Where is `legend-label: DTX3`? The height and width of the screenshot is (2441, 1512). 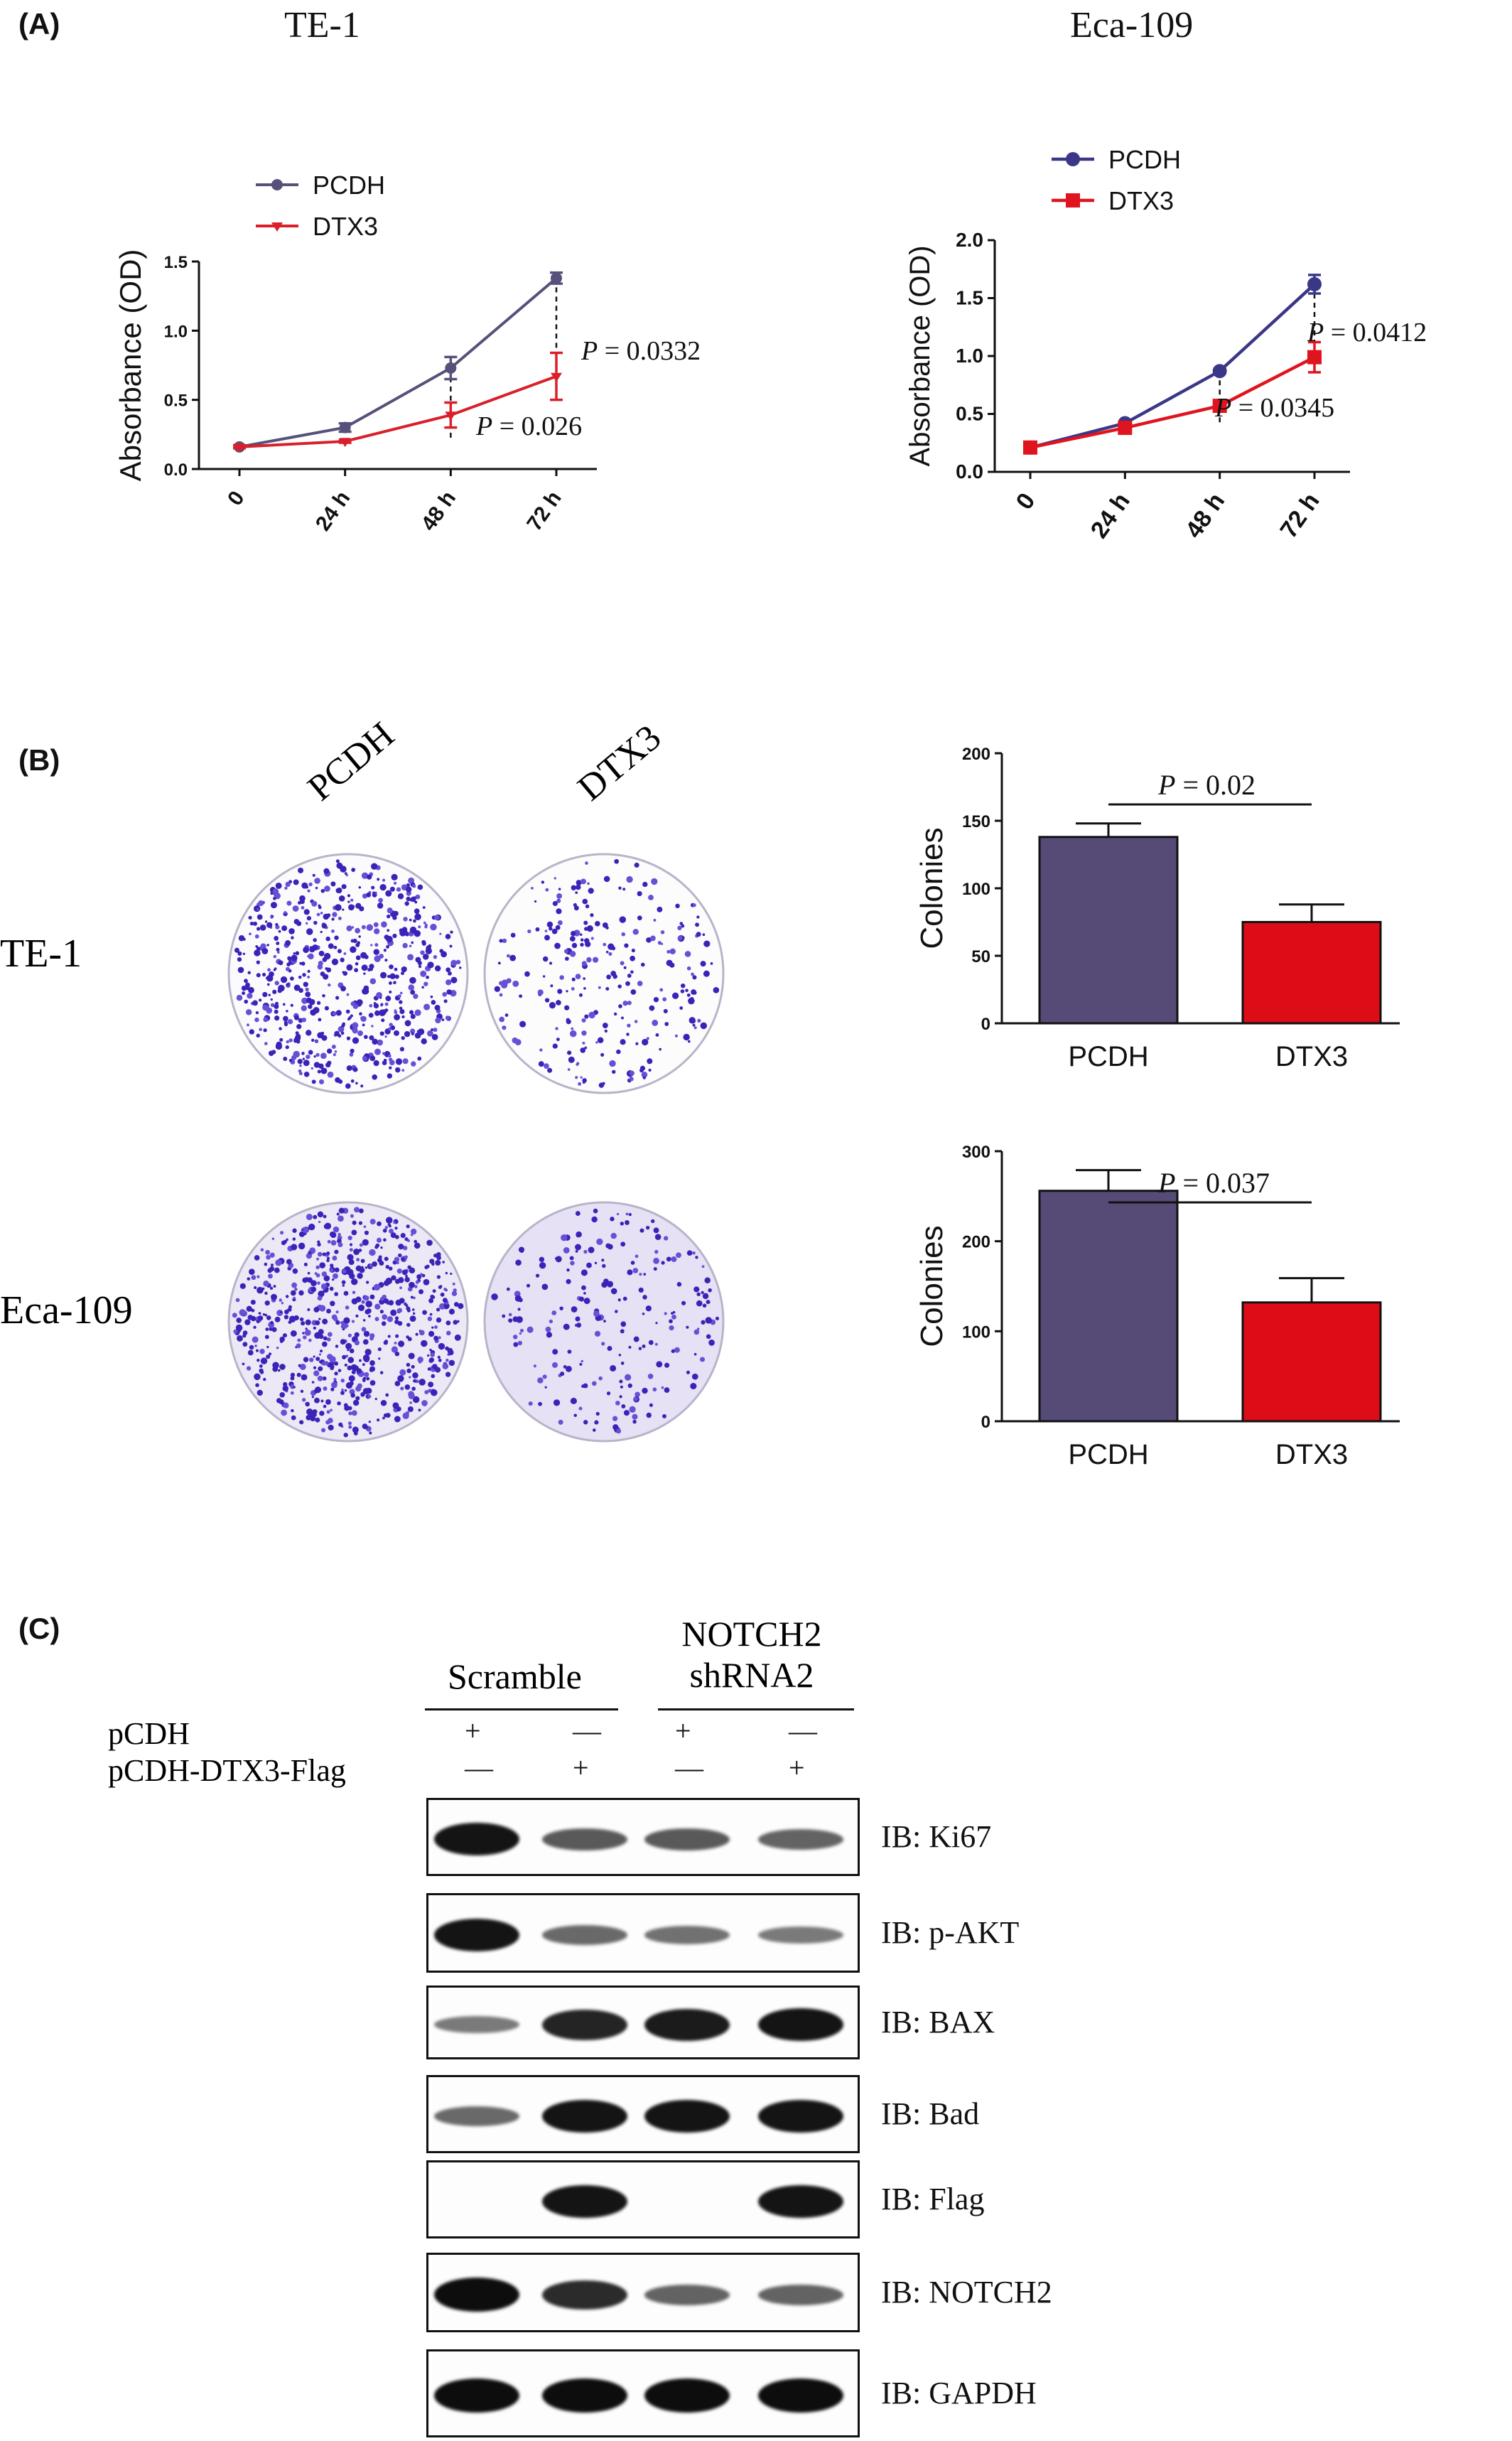 legend-label: DTX3 is located at coordinates (1141, 200).